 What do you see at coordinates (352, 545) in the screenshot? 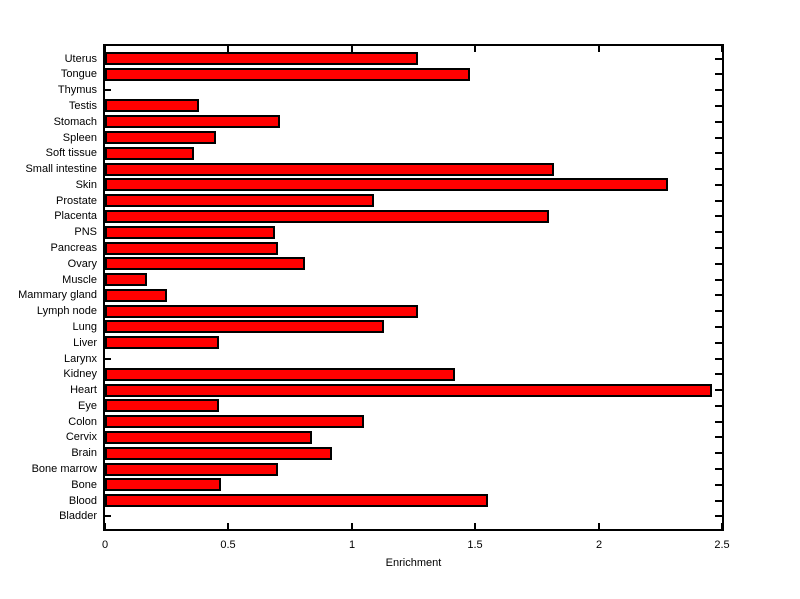
I see `x-tick-label: 1` at bounding box center [352, 545].